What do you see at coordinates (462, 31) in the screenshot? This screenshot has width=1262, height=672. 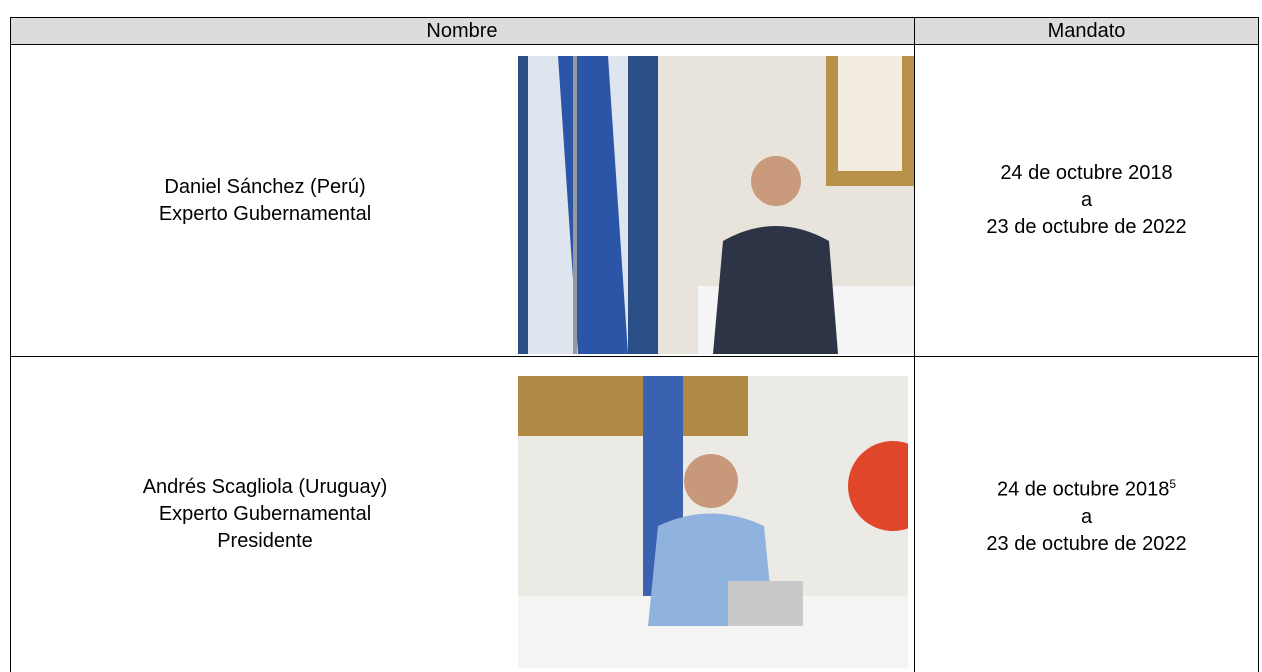 I see `header-cell: Nombre` at bounding box center [462, 31].